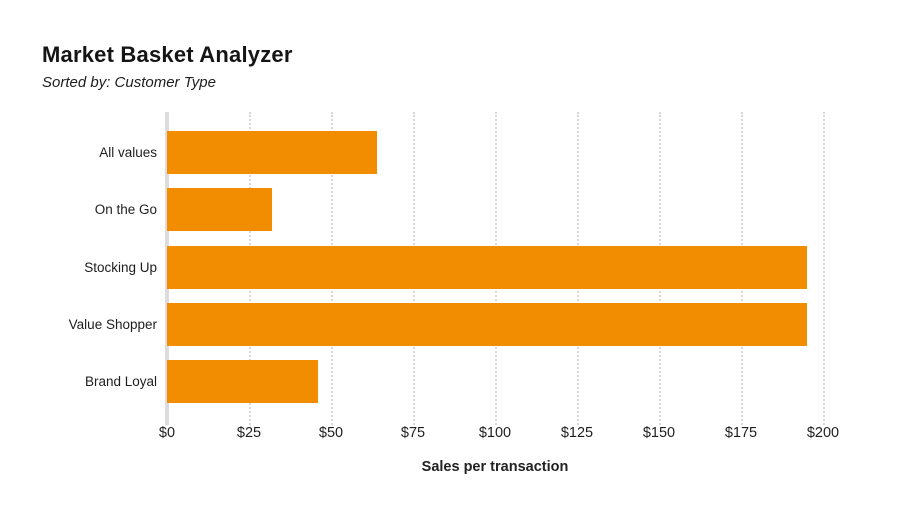 This screenshot has width=924, height=520. Describe the element at coordinates (167, 54) in the screenshot. I see `page-title: Market Basket Analyzer` at that location.